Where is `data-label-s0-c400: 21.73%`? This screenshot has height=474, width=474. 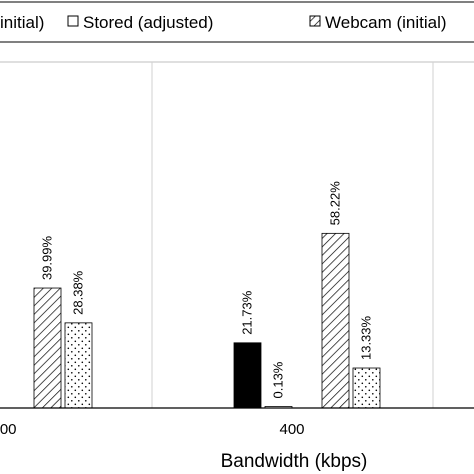
data-label-s0-c400: 21.73% is located at coordinates (247, 312).